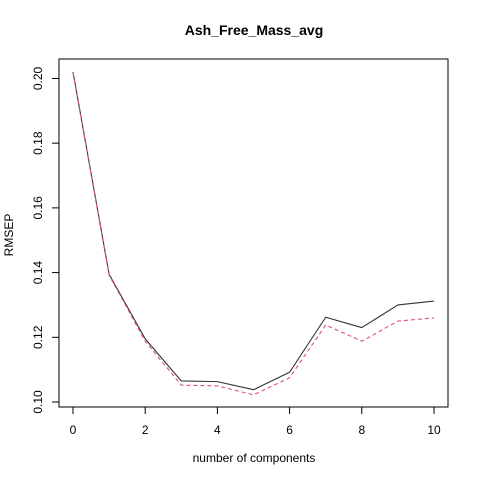  I want to click on x-axis: 0 2 4 6 8 10, so click(255, 421).